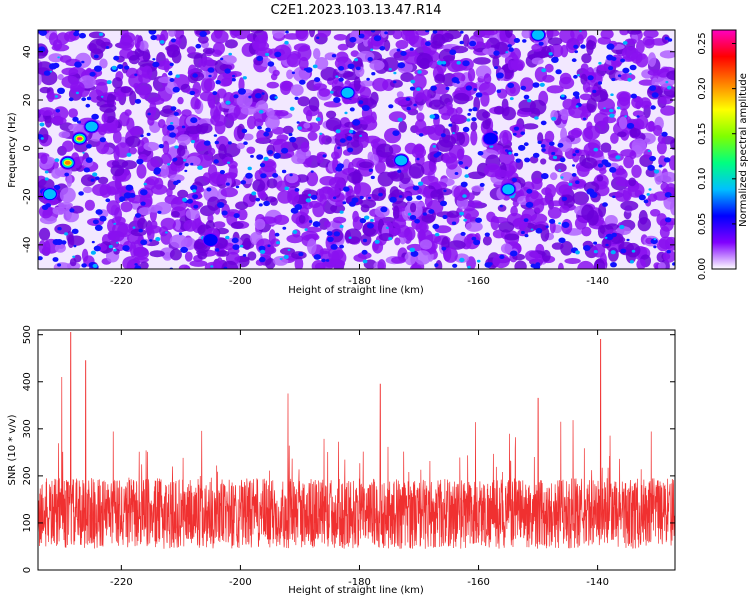 Image resolution: width=750 pixels, height=600 pixels. Describe the element at coordinates (702, 179) in the screenshot. I see `colorbar-tick-label: 0.10` at that location.